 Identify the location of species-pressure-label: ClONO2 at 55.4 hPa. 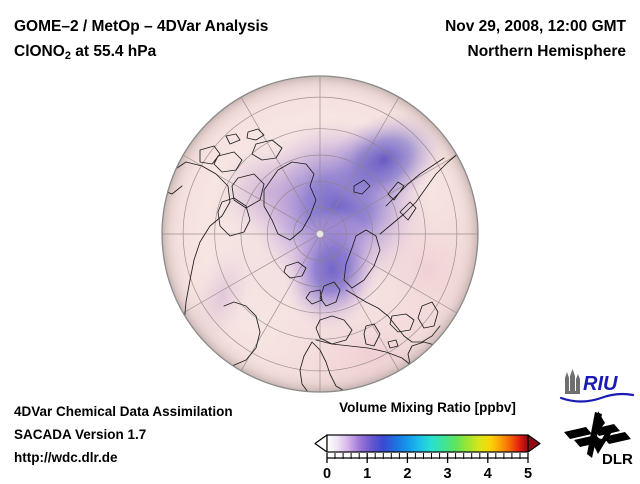
(179, 54).